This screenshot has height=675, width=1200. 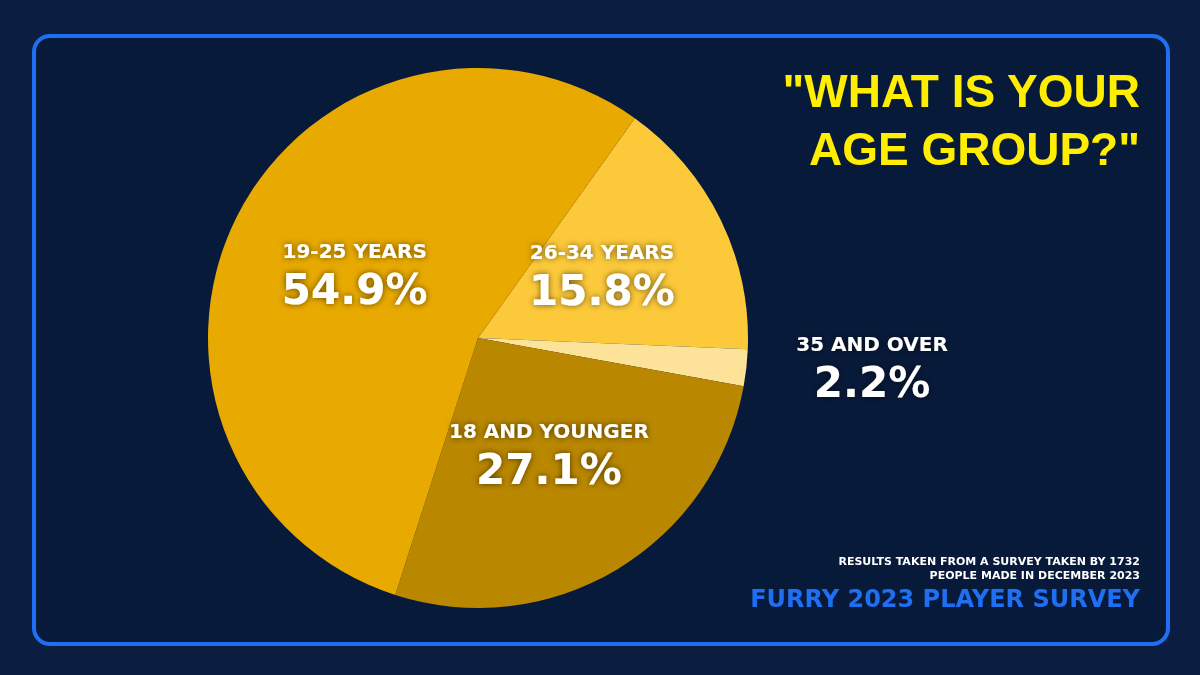 I want to click on text: "WHAT IS YOUR AGE GROUP?", so click(x=960, y=120).